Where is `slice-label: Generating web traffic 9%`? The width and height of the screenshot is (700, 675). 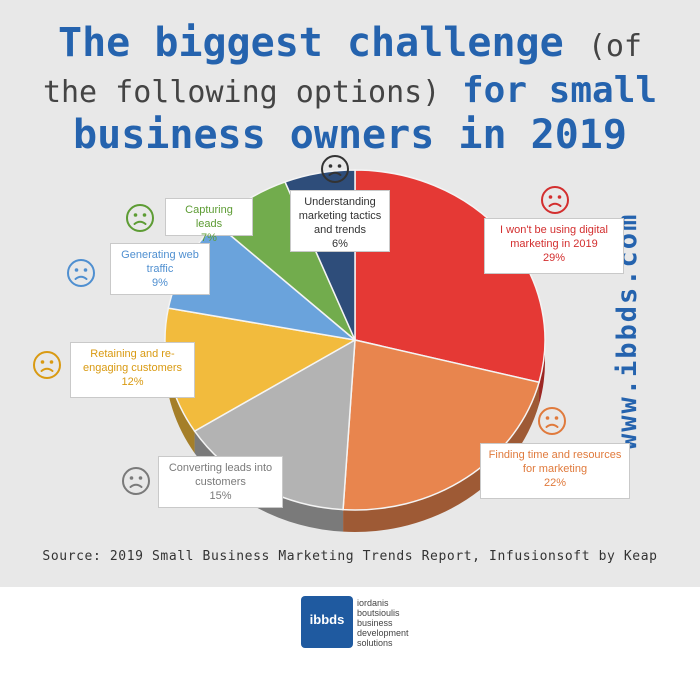
slice-label: Generating web traffic 9% is located at coordinates (160, 269).